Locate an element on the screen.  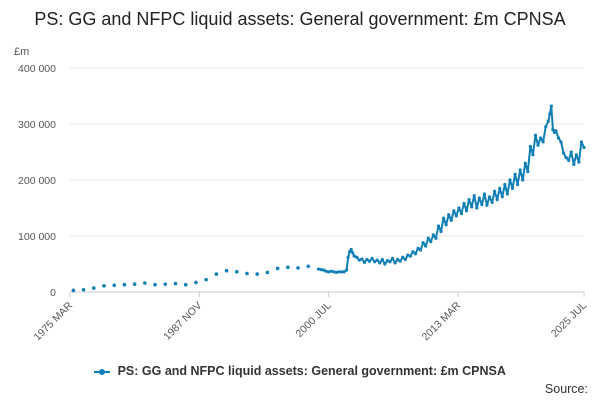
legend-swatch-icon is located at coordinates (102, 372).